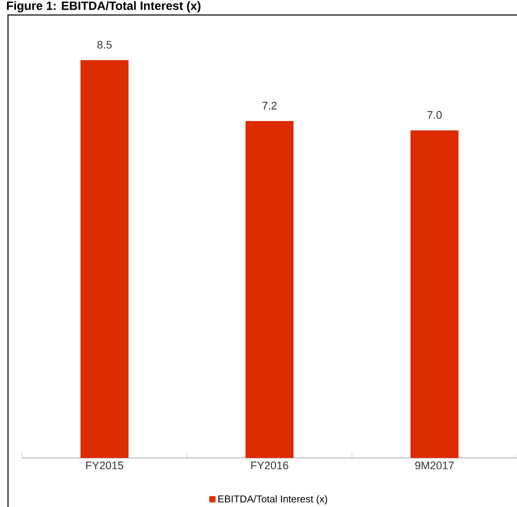  I want to click on x-tick-label: FY2015, so click(105, 466).